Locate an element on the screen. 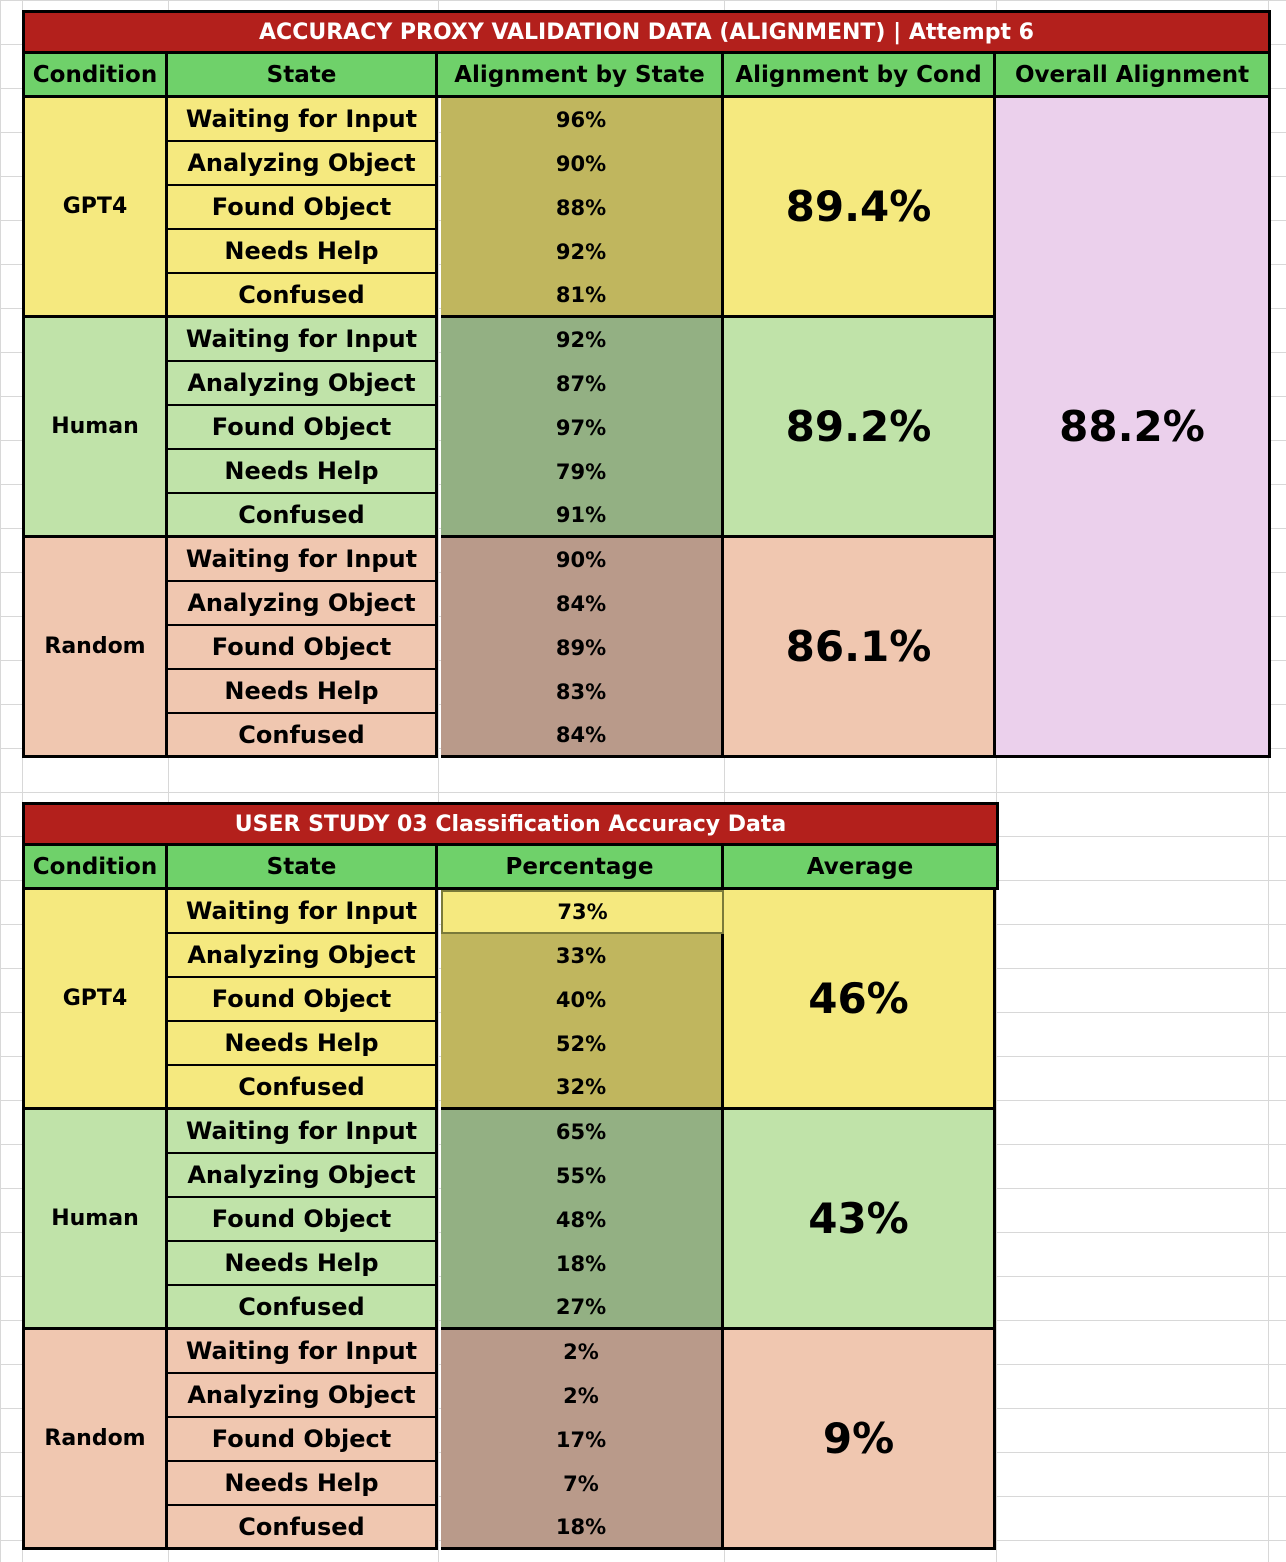  table2-value-cell: 33% is located at coordinates (582, 956).